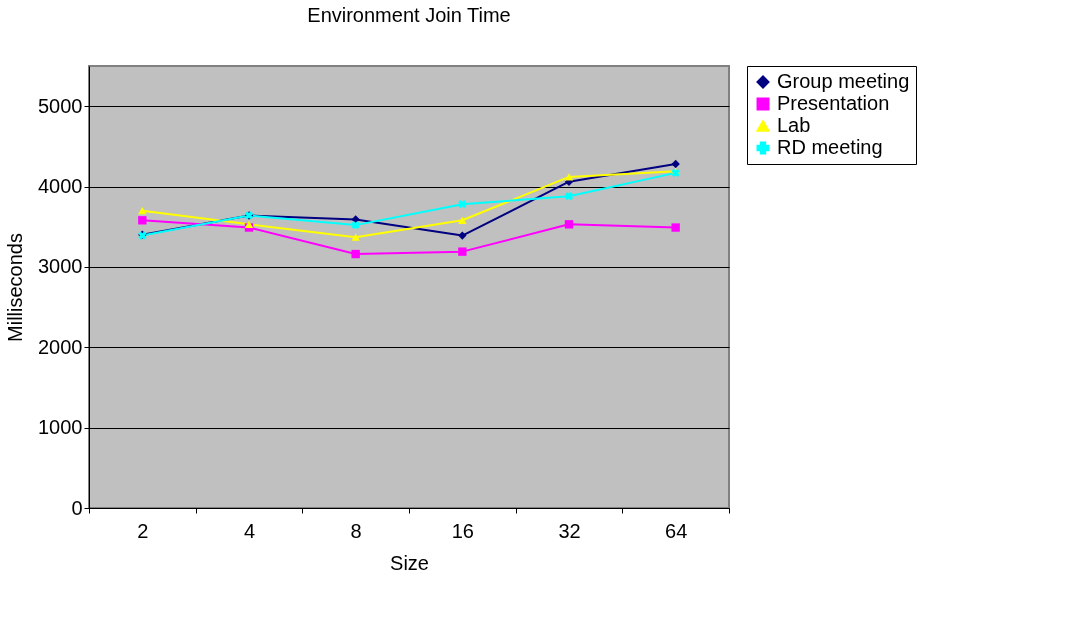 This screenshot has height=626, width=1071. Describe the element at coordinates (249, 530) in the screenshot. I see `x-tick-label: 4` at that location.